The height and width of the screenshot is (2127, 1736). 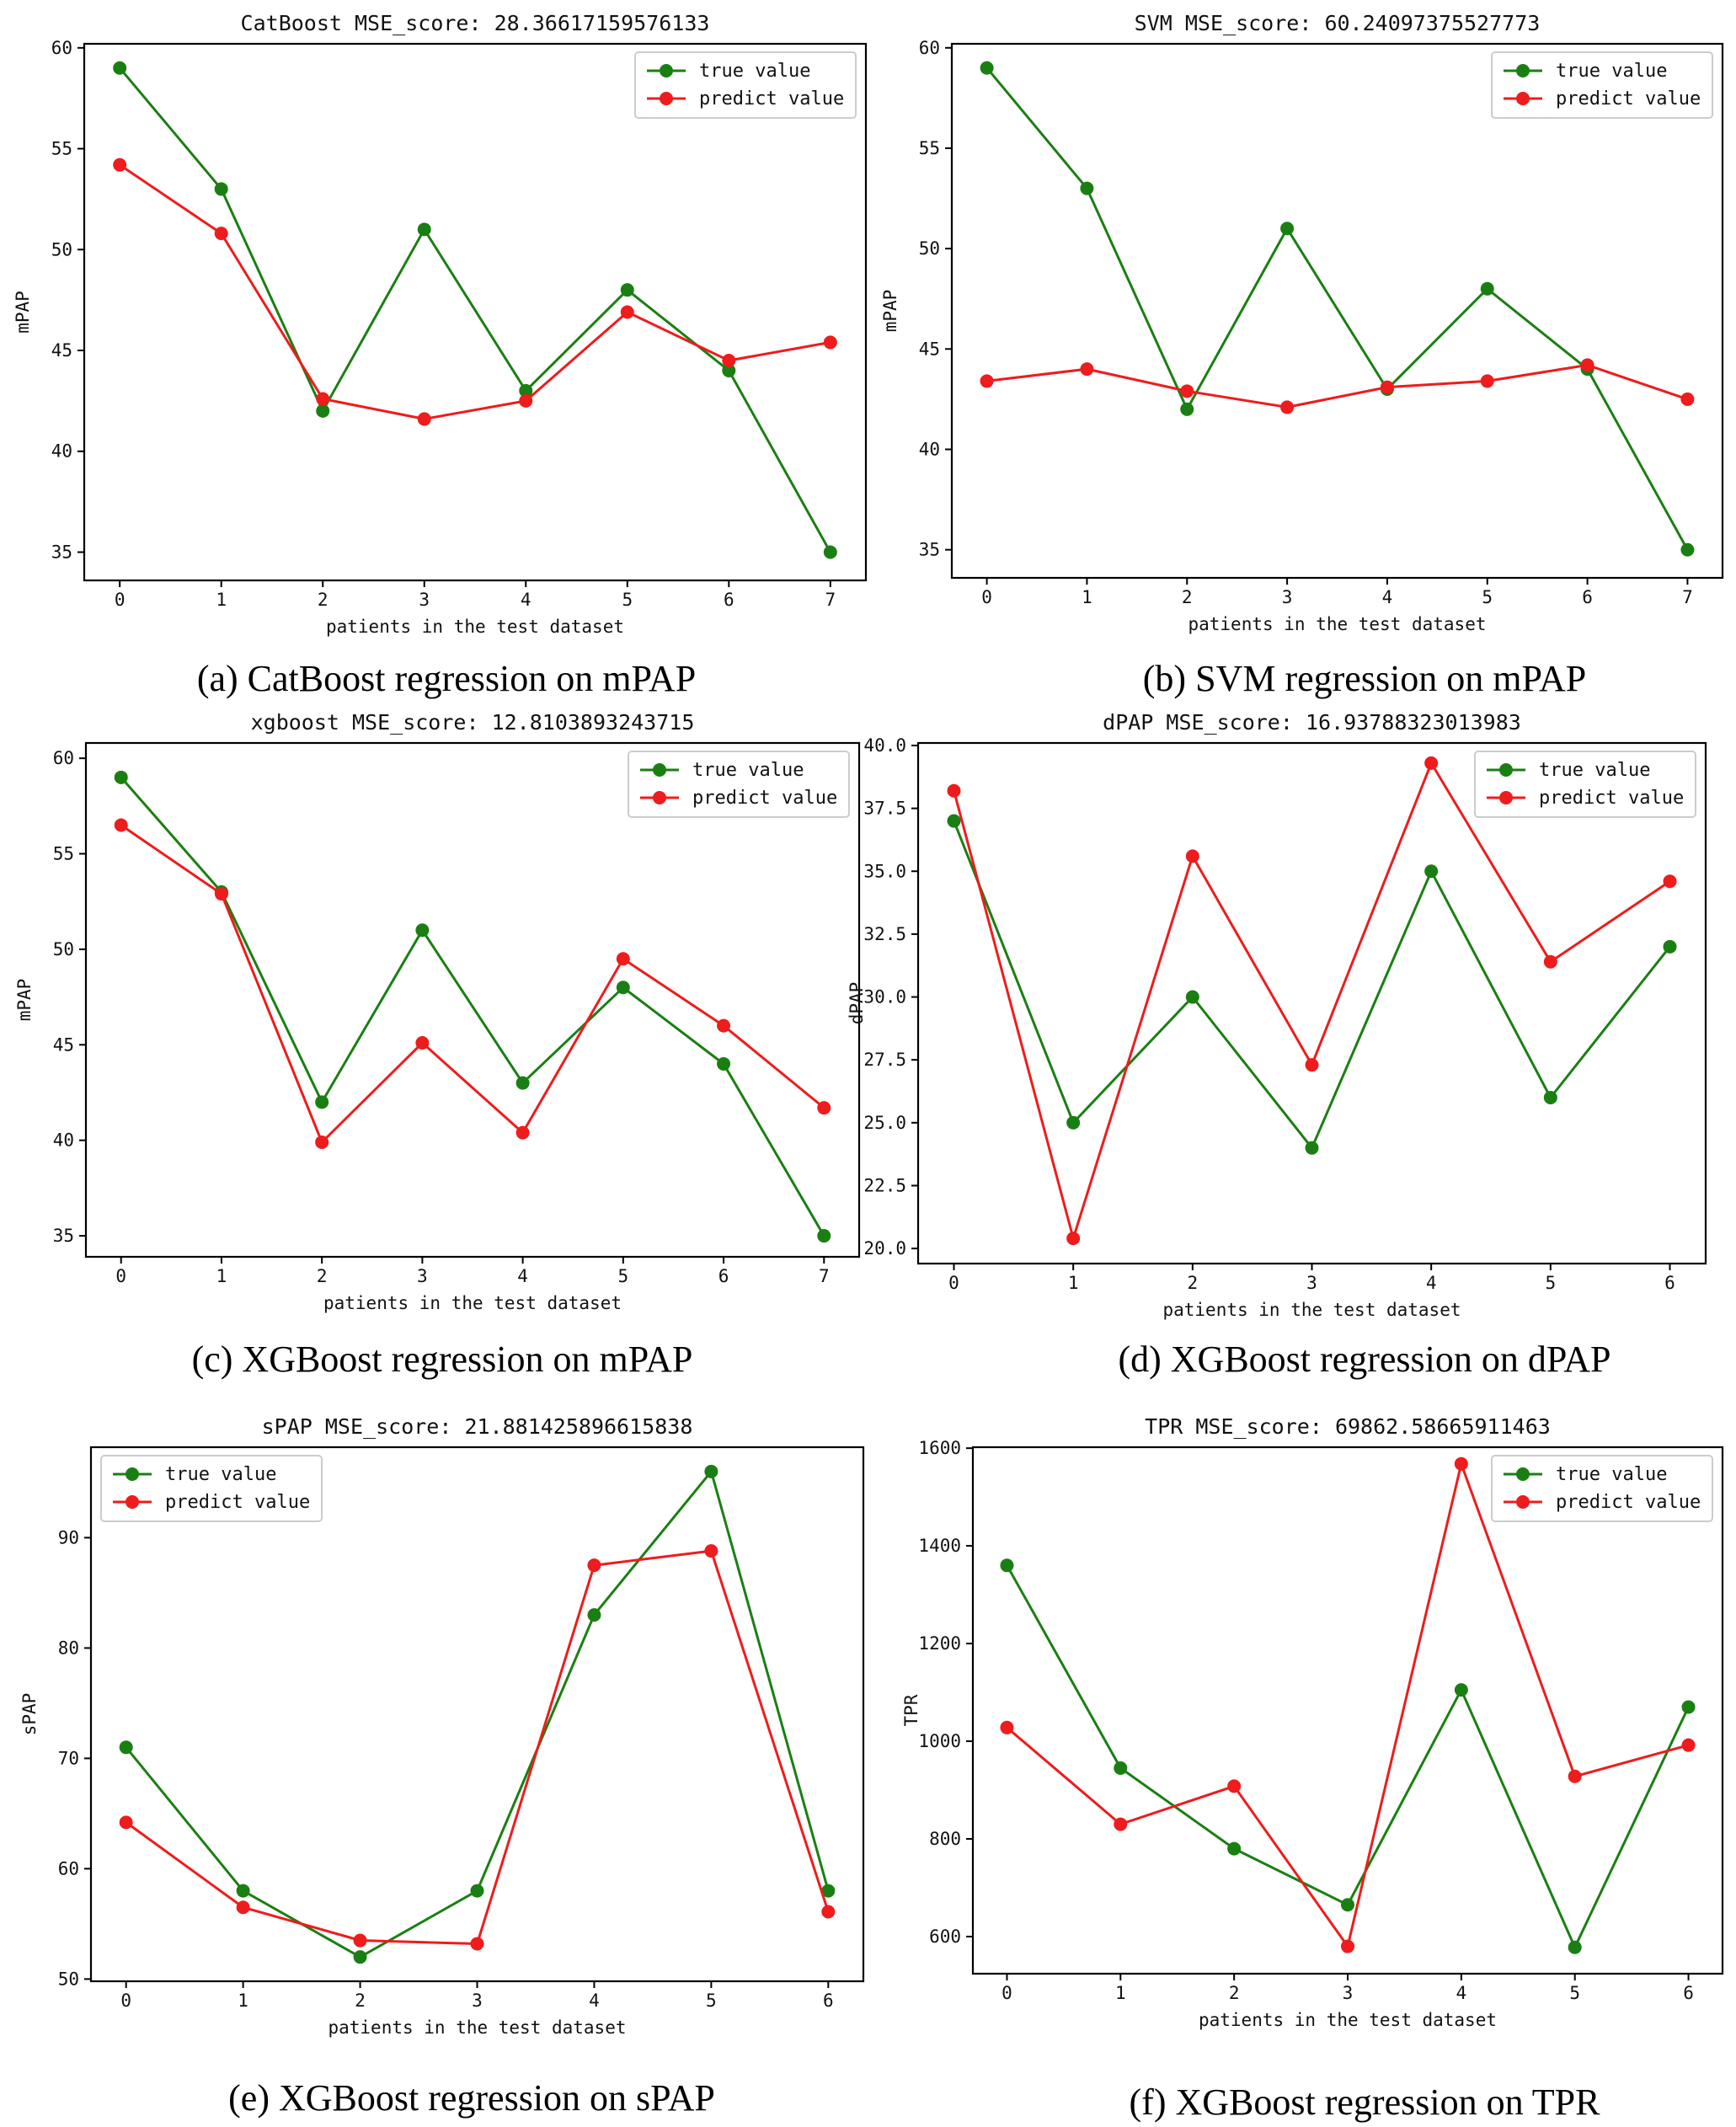 What do you see at coordinates (472, 2098) in the screenshot?
I see `figure-caption: (e) XGBoost regression on sPAP` at bounding box center [472, 2098].